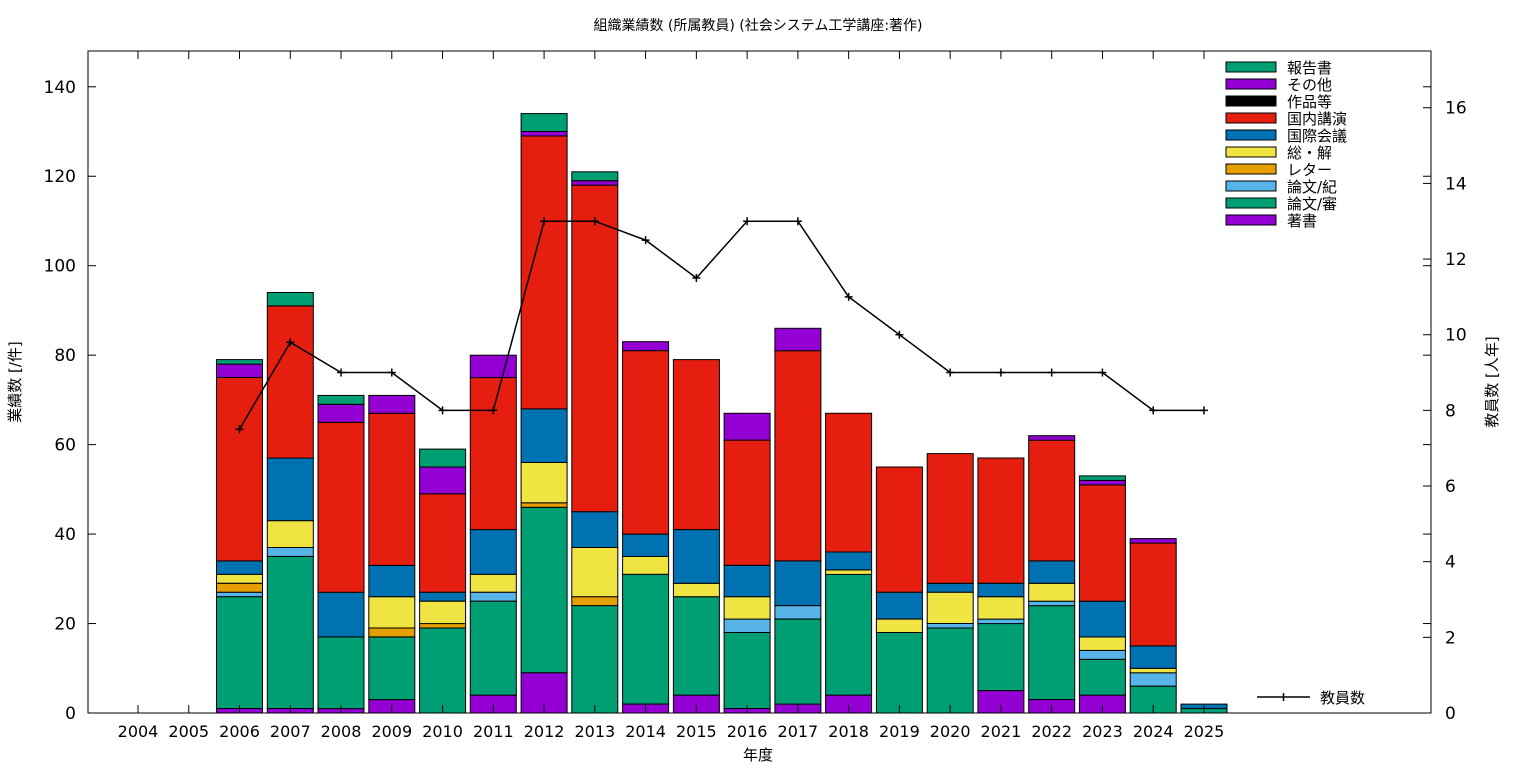  I want to click on bar-segment-2022-s1, so click(1052, 652).